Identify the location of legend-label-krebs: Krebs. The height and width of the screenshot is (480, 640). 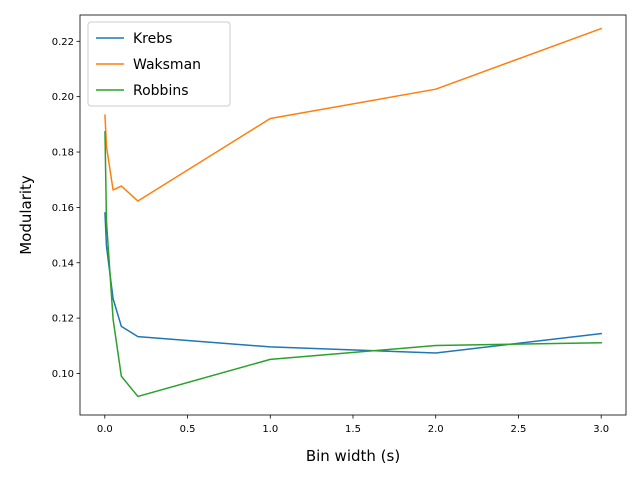
(152, 39).